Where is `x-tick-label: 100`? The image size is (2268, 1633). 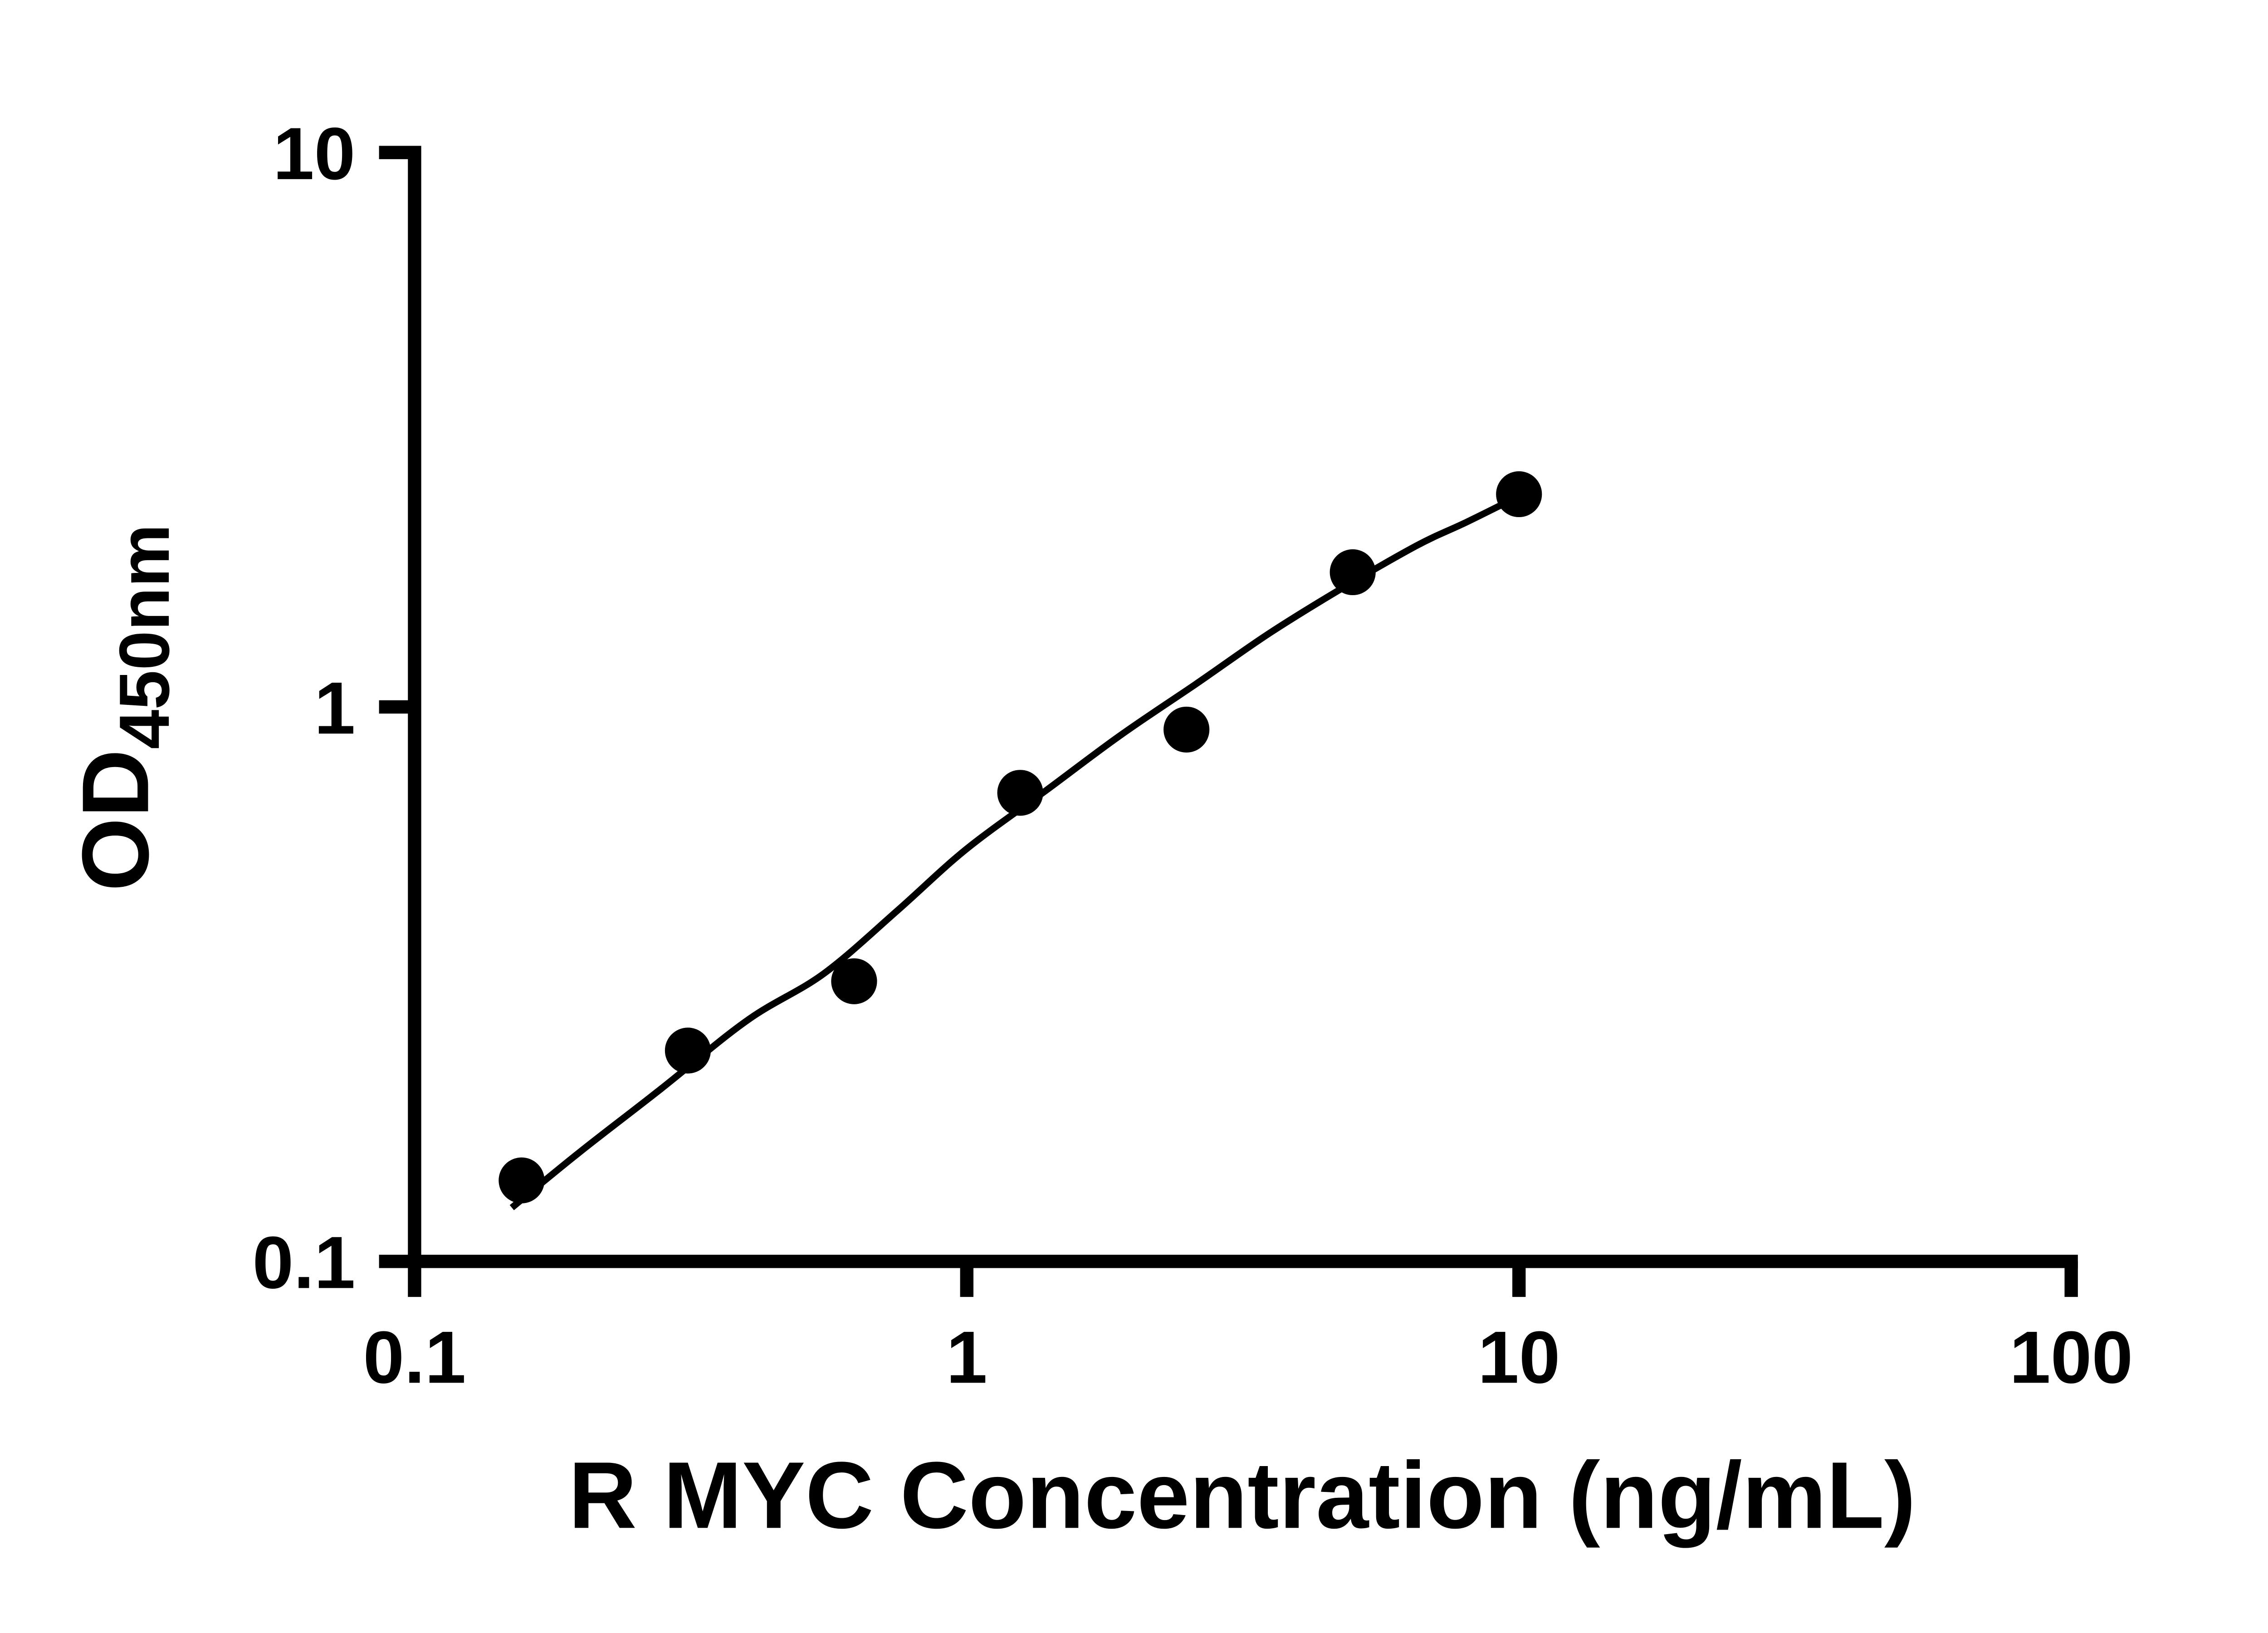
x-tick-label: 100 is located at coordinates (2071, 1356).